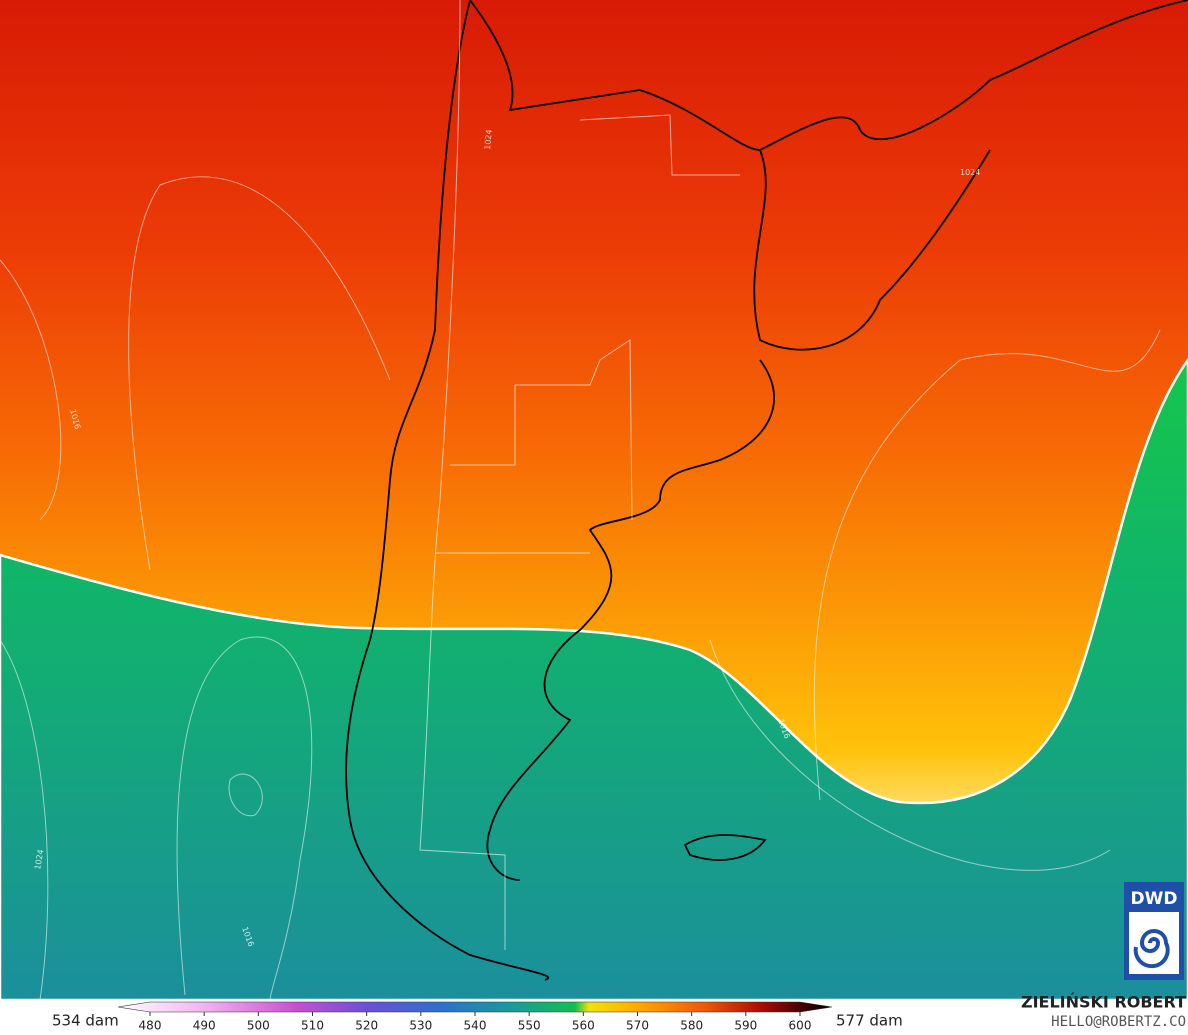  What do you see at coordinates (420, 1026) in the screenshot?
I see `colorbar-tick-label: 530` at bounding box center [420, 1026].